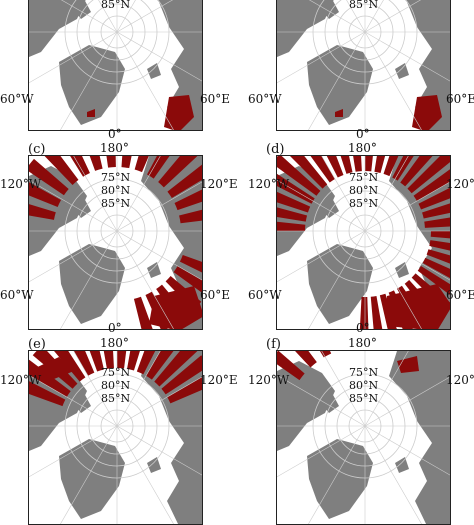 This screenshot has width=474, height=525. I want to click on map-panel-b: 75°N80°N85°N, so click(363, 65).